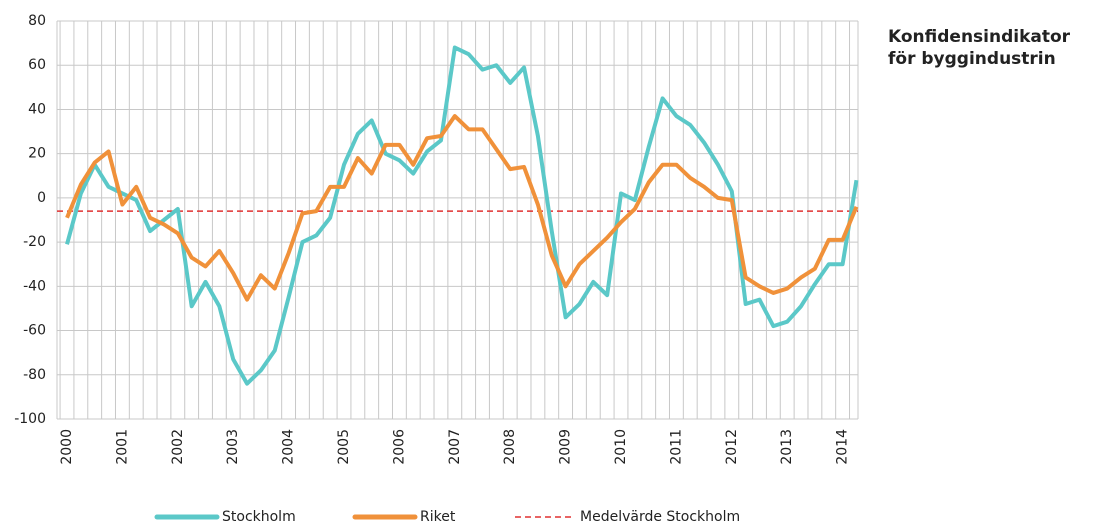  Describe the element at coordinates (979, 37) in the screenshot. I see `chart-title: Konfidensindikator` at that location.